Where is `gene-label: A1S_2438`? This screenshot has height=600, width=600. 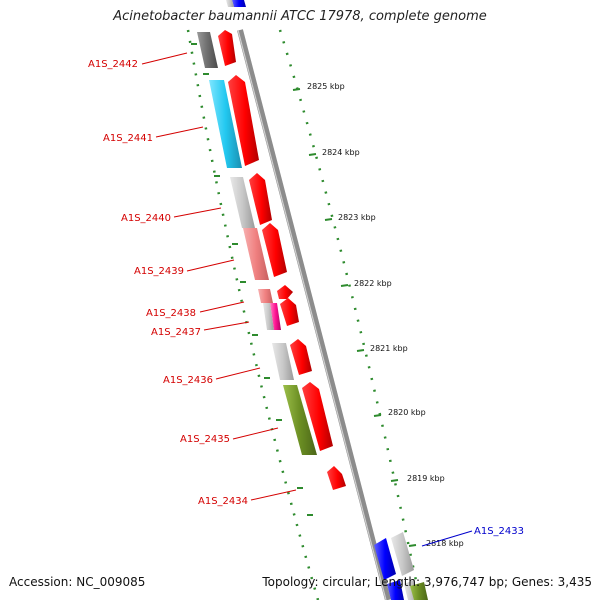 gene-label: A1S_2438 is located at coordinates (171, 313).